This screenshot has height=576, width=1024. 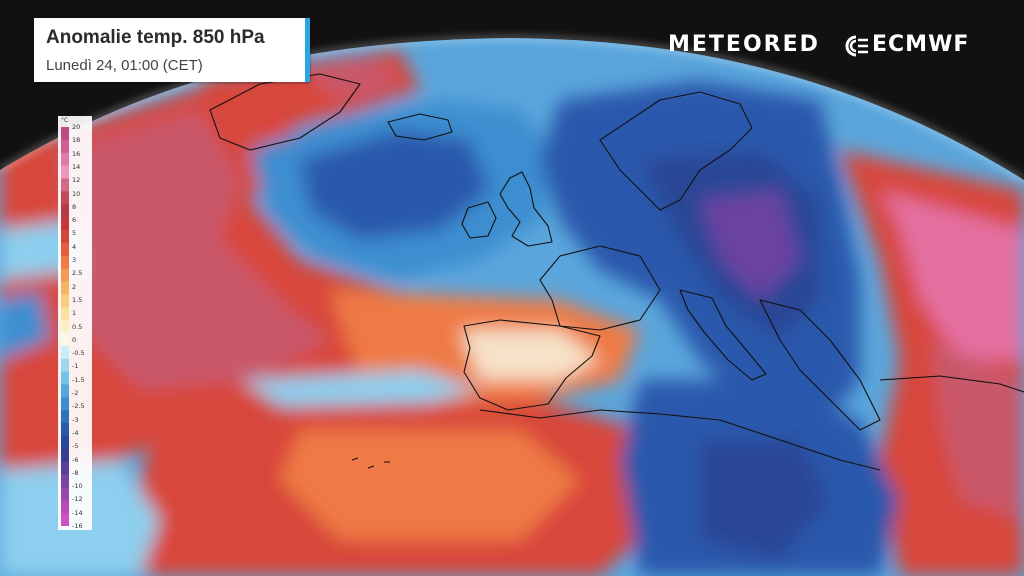 What do you see at coordinates (77, 512) in the screenshot?
I see `legend-tick-label: -14` at bounding box center [77, 512].